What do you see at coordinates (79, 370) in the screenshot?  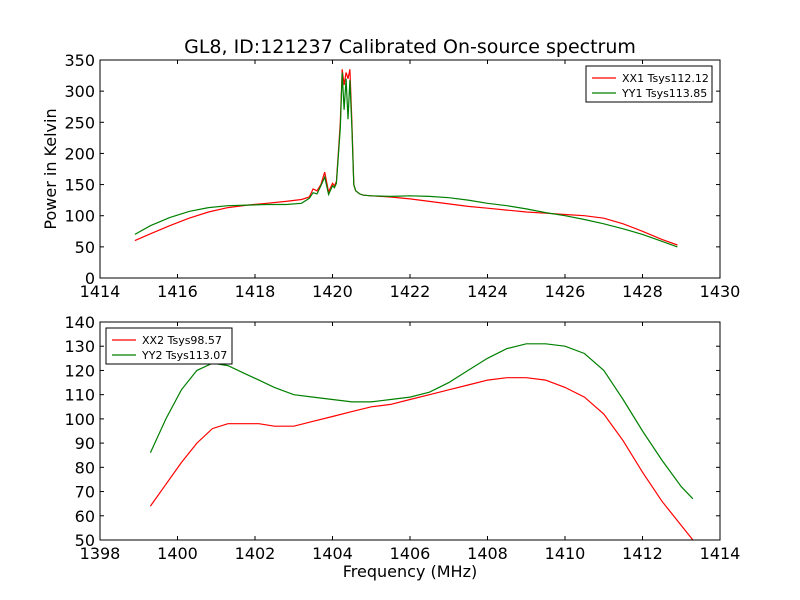 I see `bottom-y-tick-label: 120` at bounding box center [79, 370].